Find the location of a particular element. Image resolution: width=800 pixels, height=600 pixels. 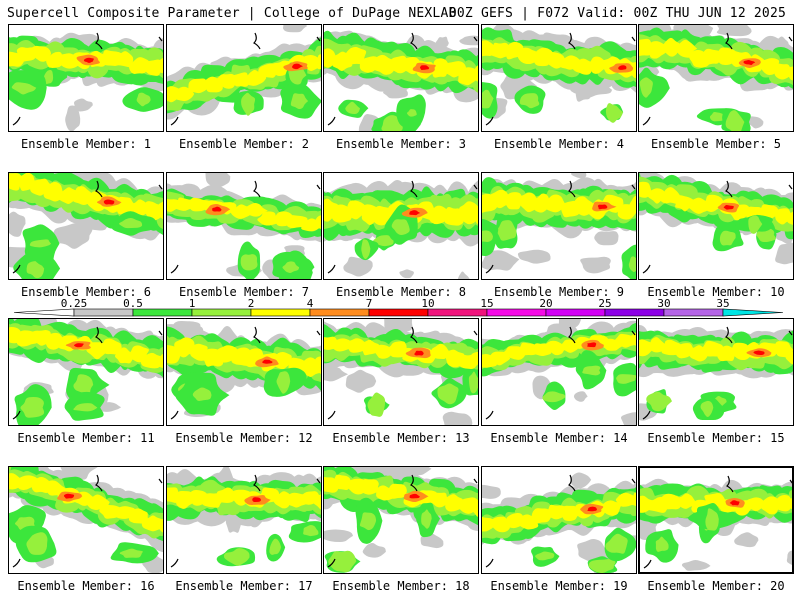

ensemble-member-caption: Ensemble Member: 6 is located at coordinates (86, 292).